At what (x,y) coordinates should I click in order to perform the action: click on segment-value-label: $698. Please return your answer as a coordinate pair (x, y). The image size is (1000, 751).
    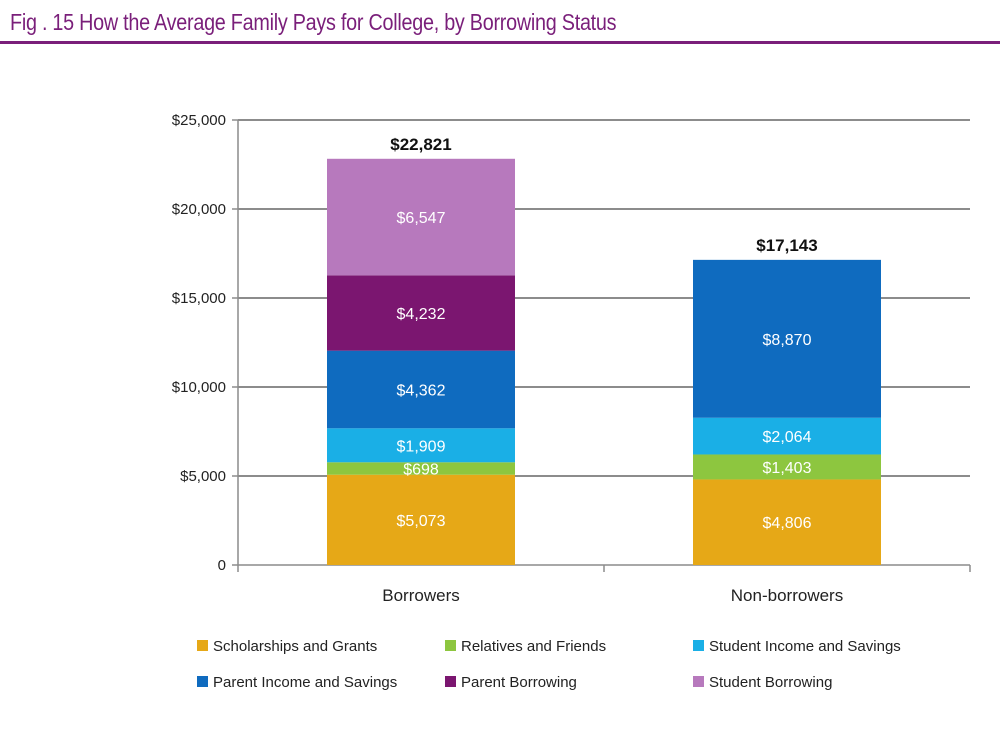
    Looking at the image, I should click on (421, 469).